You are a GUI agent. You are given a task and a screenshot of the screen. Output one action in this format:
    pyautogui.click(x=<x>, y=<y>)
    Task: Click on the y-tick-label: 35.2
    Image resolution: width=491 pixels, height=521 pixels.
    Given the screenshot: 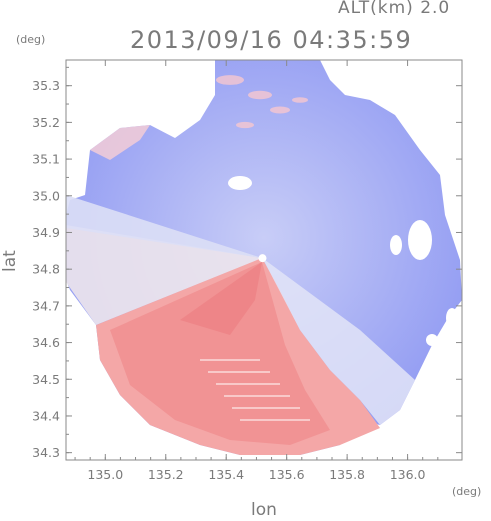 What is the action you would take?
    pyautogui.click(x=46, y=122)
    